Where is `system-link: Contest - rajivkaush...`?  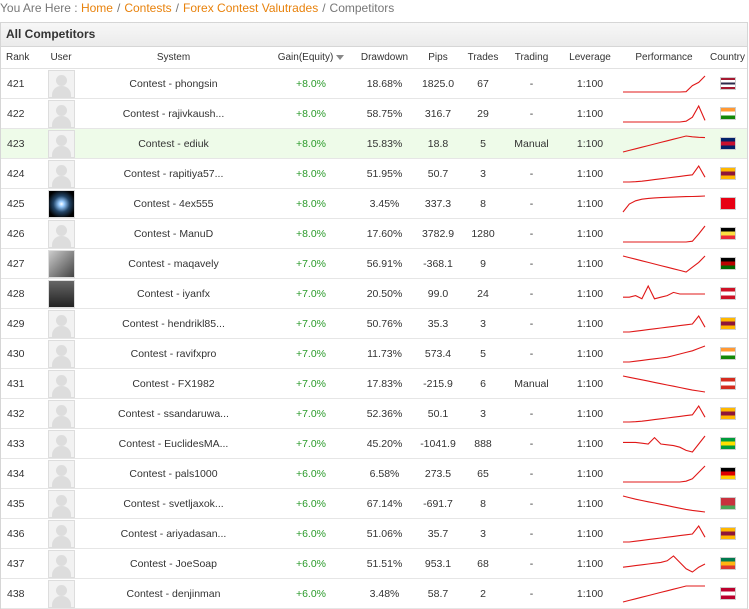
system-link: Contest - rajivkaush... is located at coordinates (173, 113).